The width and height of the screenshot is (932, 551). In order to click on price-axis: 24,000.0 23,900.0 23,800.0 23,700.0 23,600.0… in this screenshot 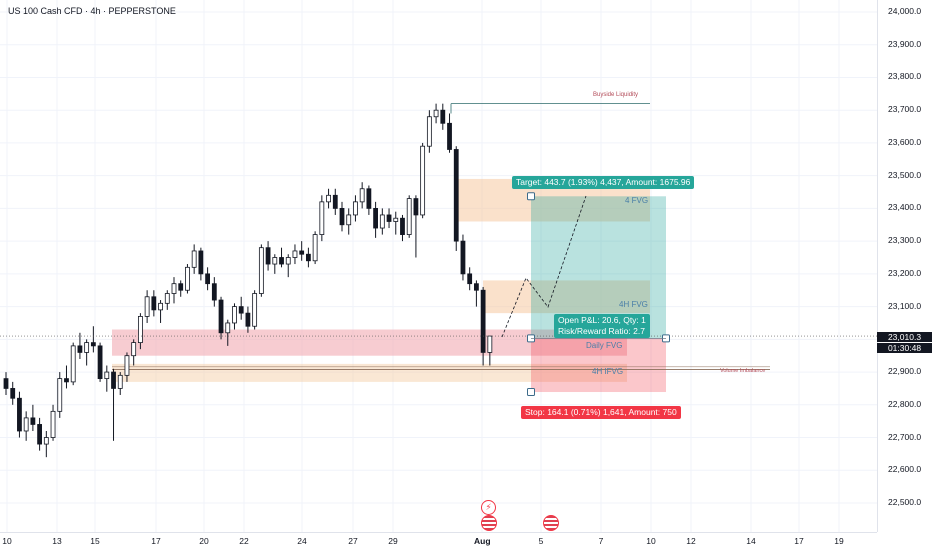, I will do `click(904, 266)`.